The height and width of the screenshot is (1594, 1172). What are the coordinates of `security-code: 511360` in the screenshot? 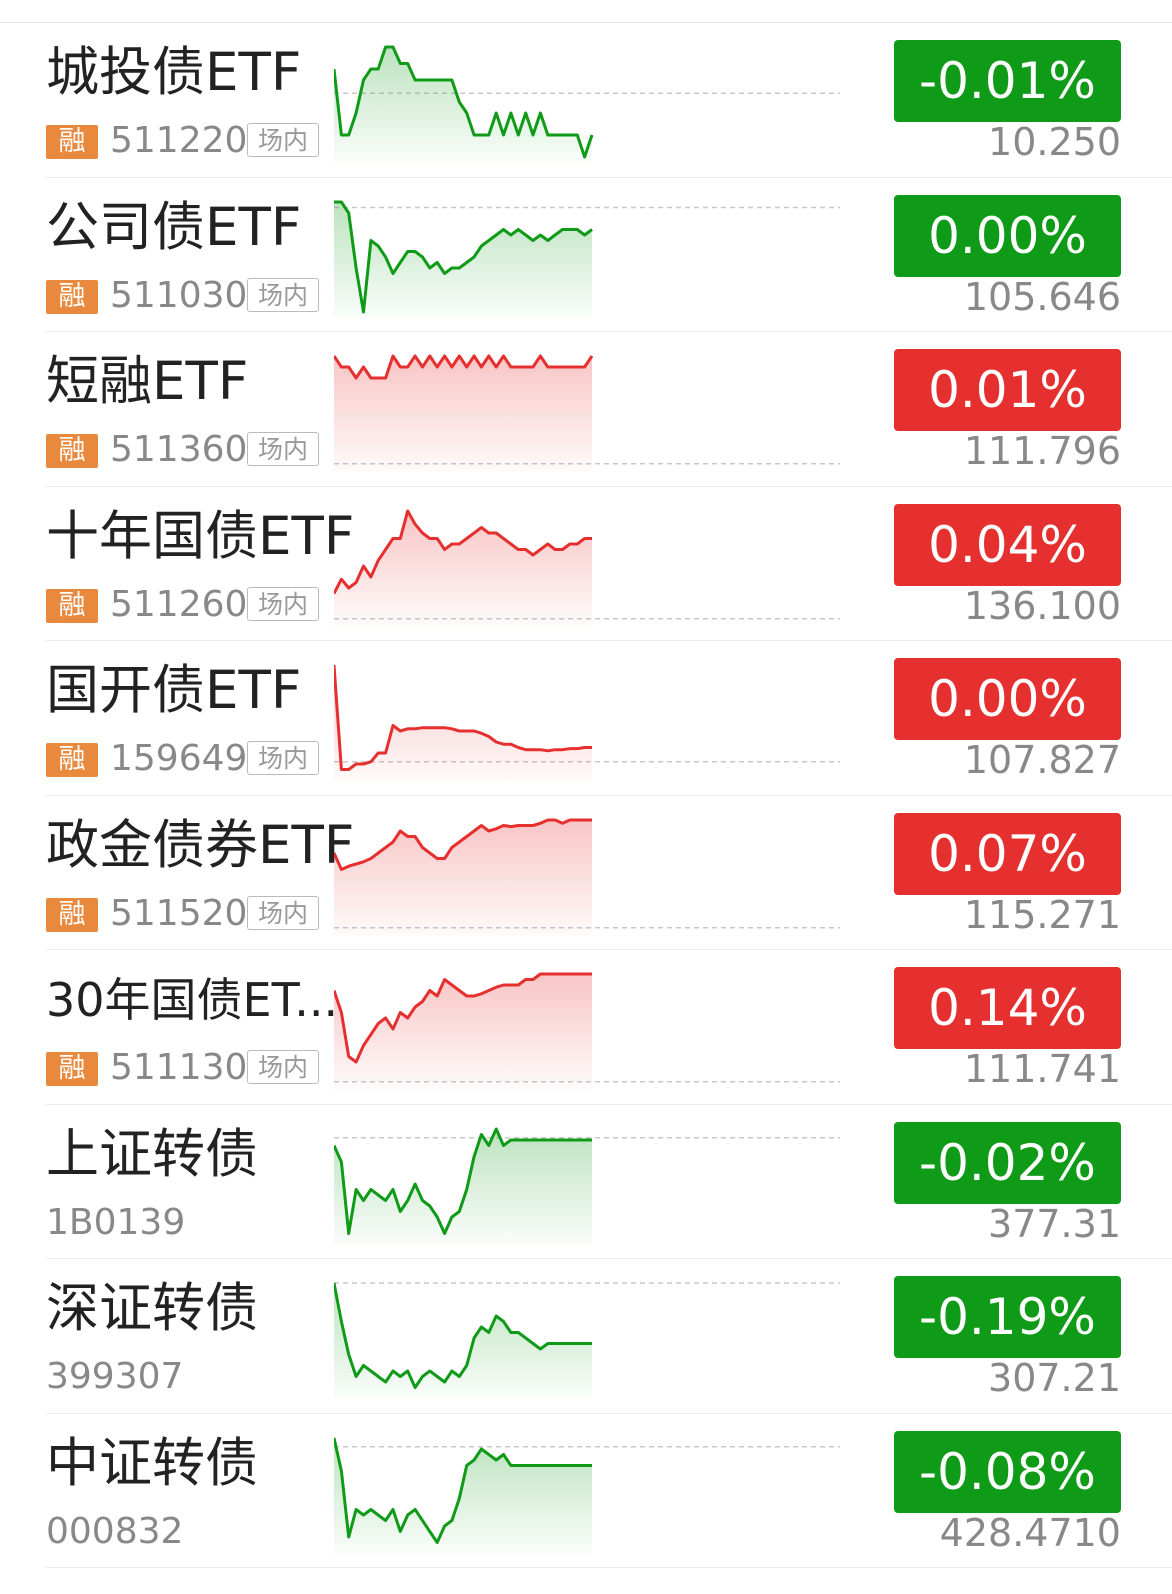 It's located at (179, 449).